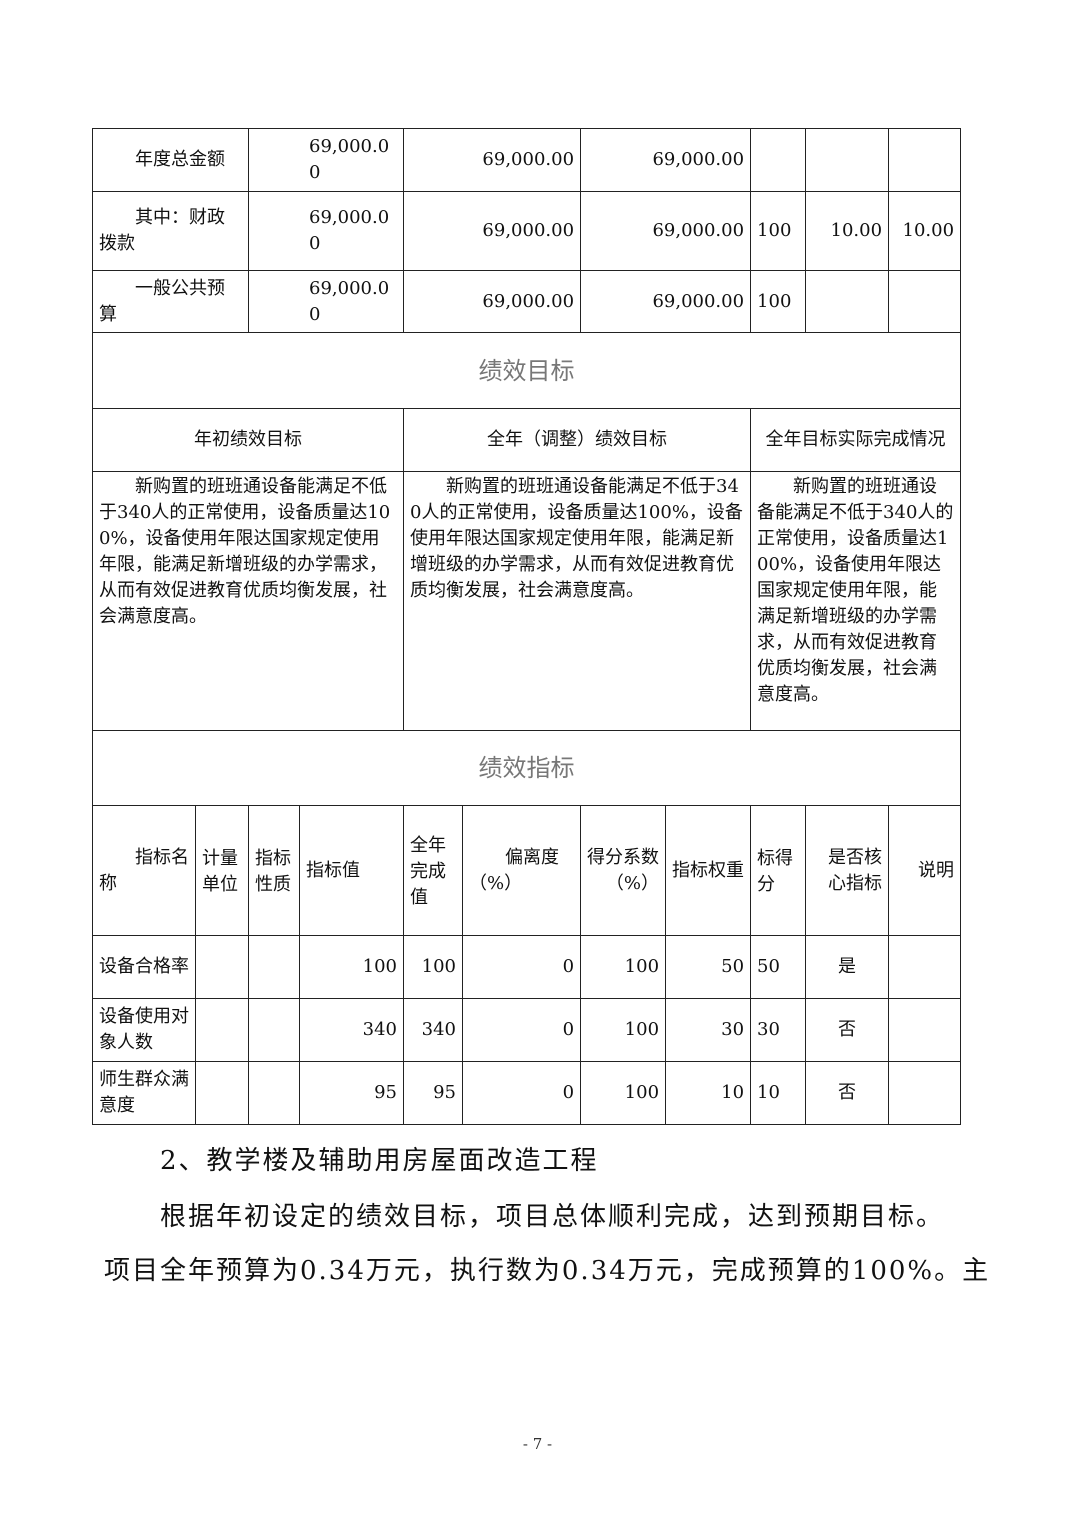 The image size is (1075, 1520). I want to click on indicator-score: 30, so click(778, 1030).